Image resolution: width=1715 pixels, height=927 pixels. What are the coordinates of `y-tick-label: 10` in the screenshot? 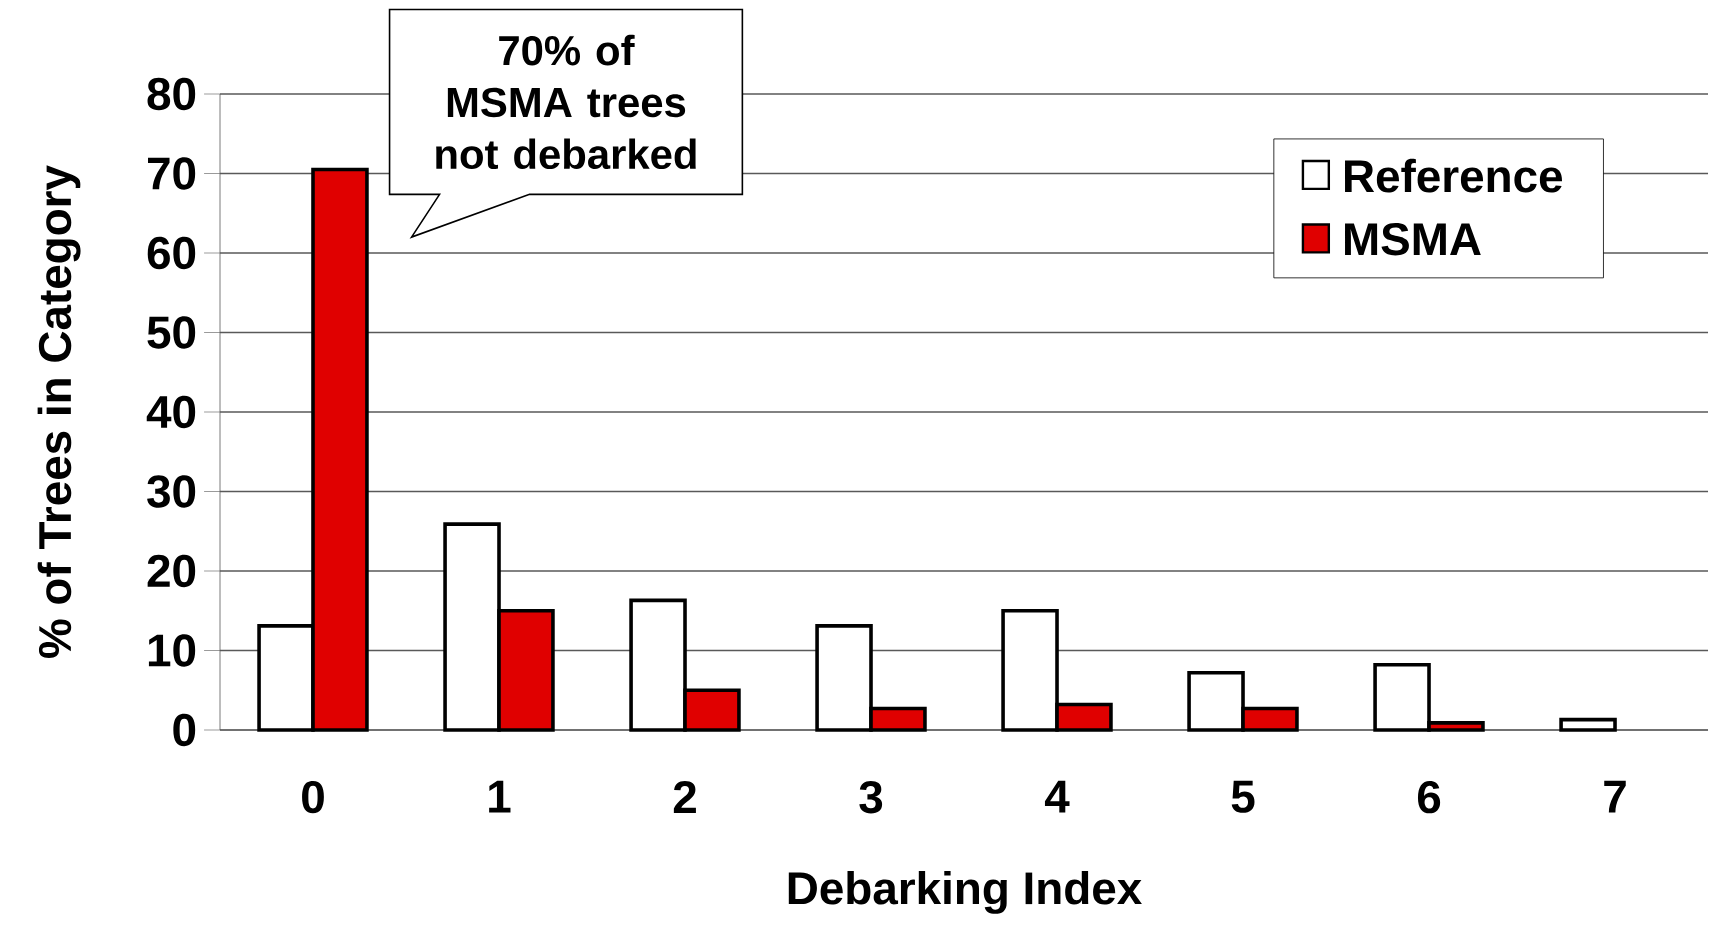 It's located at (172, 650).